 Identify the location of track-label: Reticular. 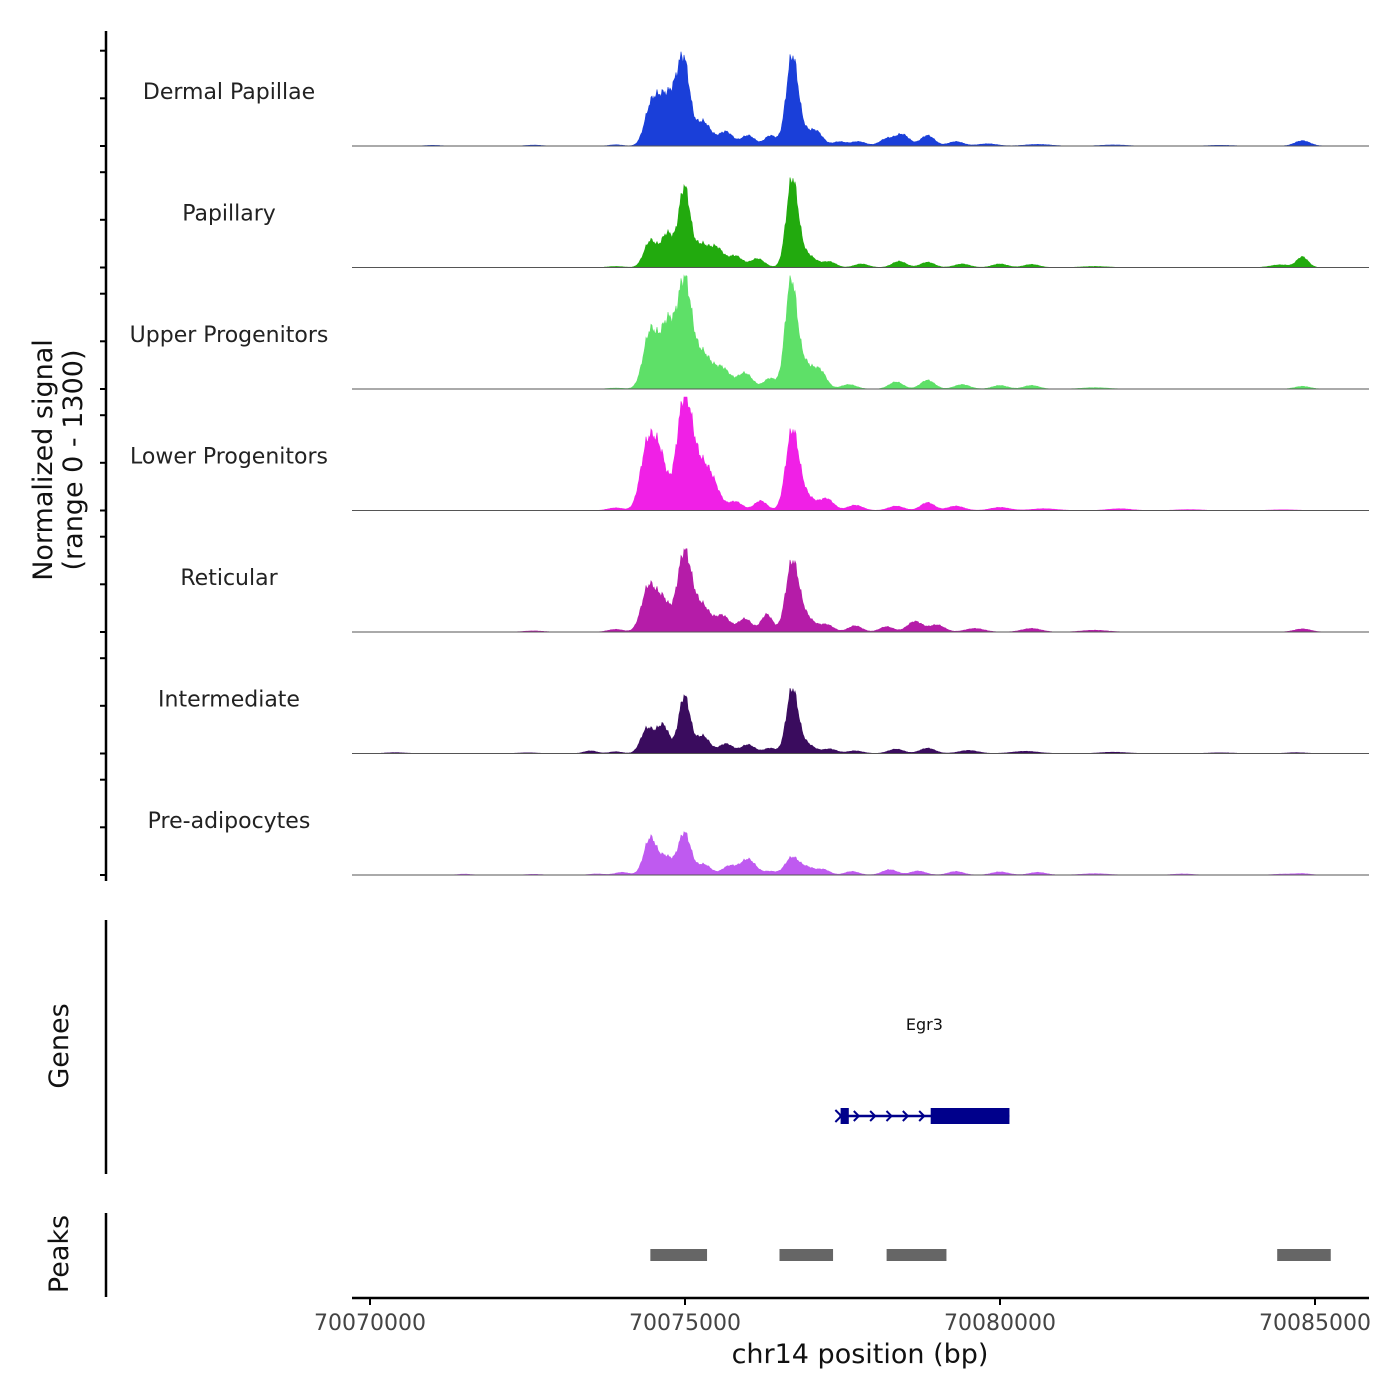
(229, 578).